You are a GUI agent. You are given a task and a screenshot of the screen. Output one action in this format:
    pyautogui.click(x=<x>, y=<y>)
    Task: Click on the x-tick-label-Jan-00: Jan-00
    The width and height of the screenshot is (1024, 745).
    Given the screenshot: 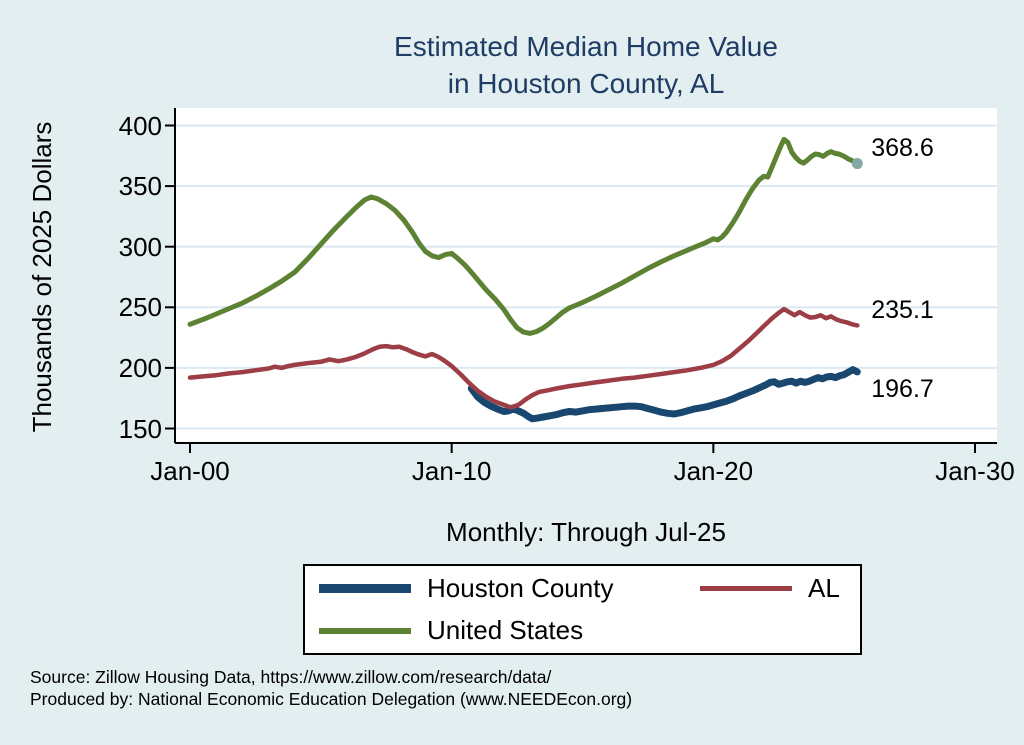 What is the action you would take?
    pyautogui.click(x=190, y=471)
    